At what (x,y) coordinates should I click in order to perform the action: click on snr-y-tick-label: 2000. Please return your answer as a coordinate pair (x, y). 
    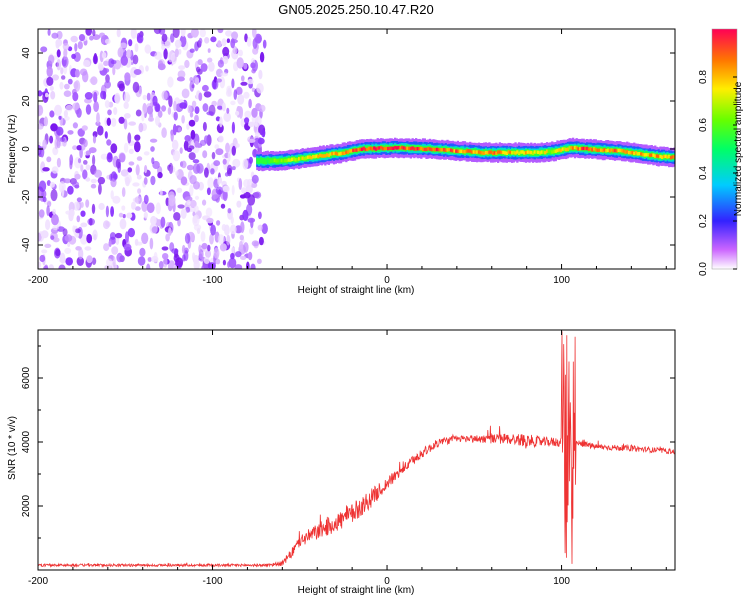
    Looking at the image, I should click on (26, 505).